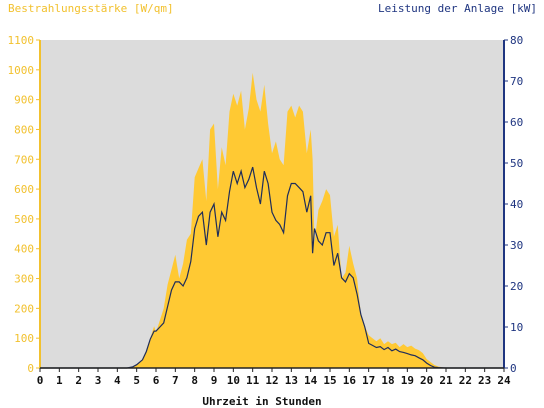 The width and height of the screenshot is (544, 408). Describe the element at coordinates (24, 100) in the screenshot. I see `left-tick-label: 900` at that location.